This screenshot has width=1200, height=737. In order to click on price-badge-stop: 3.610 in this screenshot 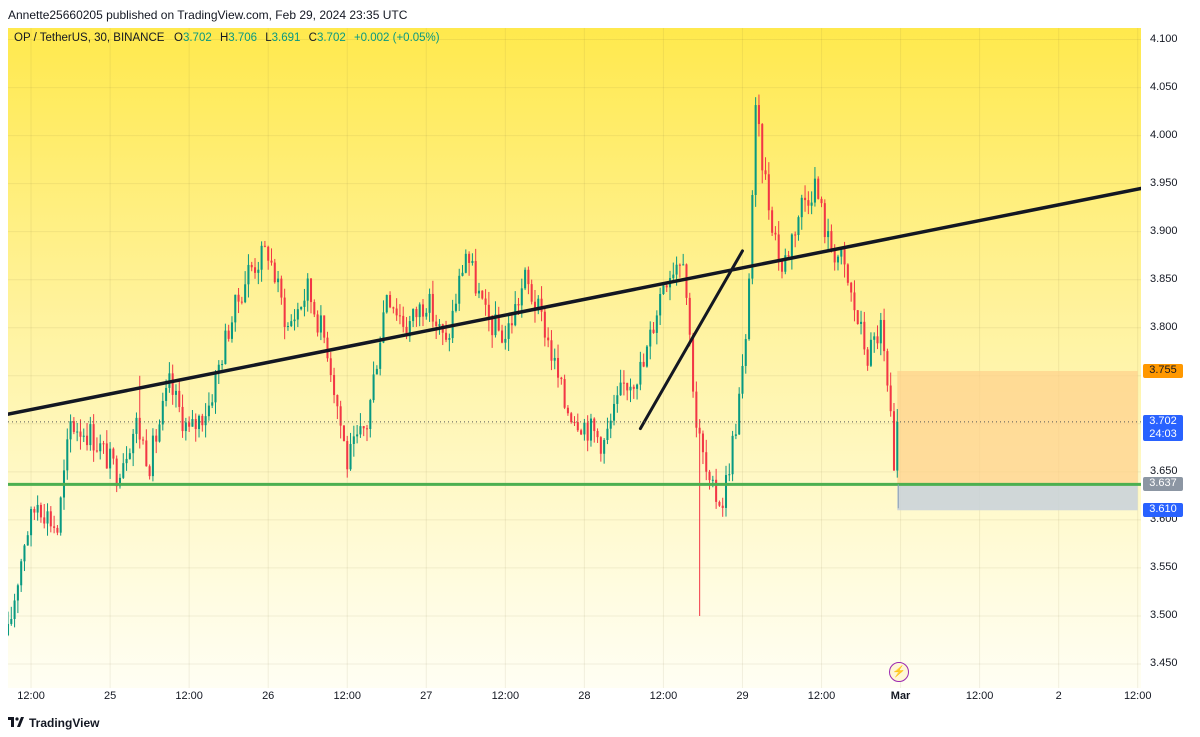, I will do `click(1163, 510)`.